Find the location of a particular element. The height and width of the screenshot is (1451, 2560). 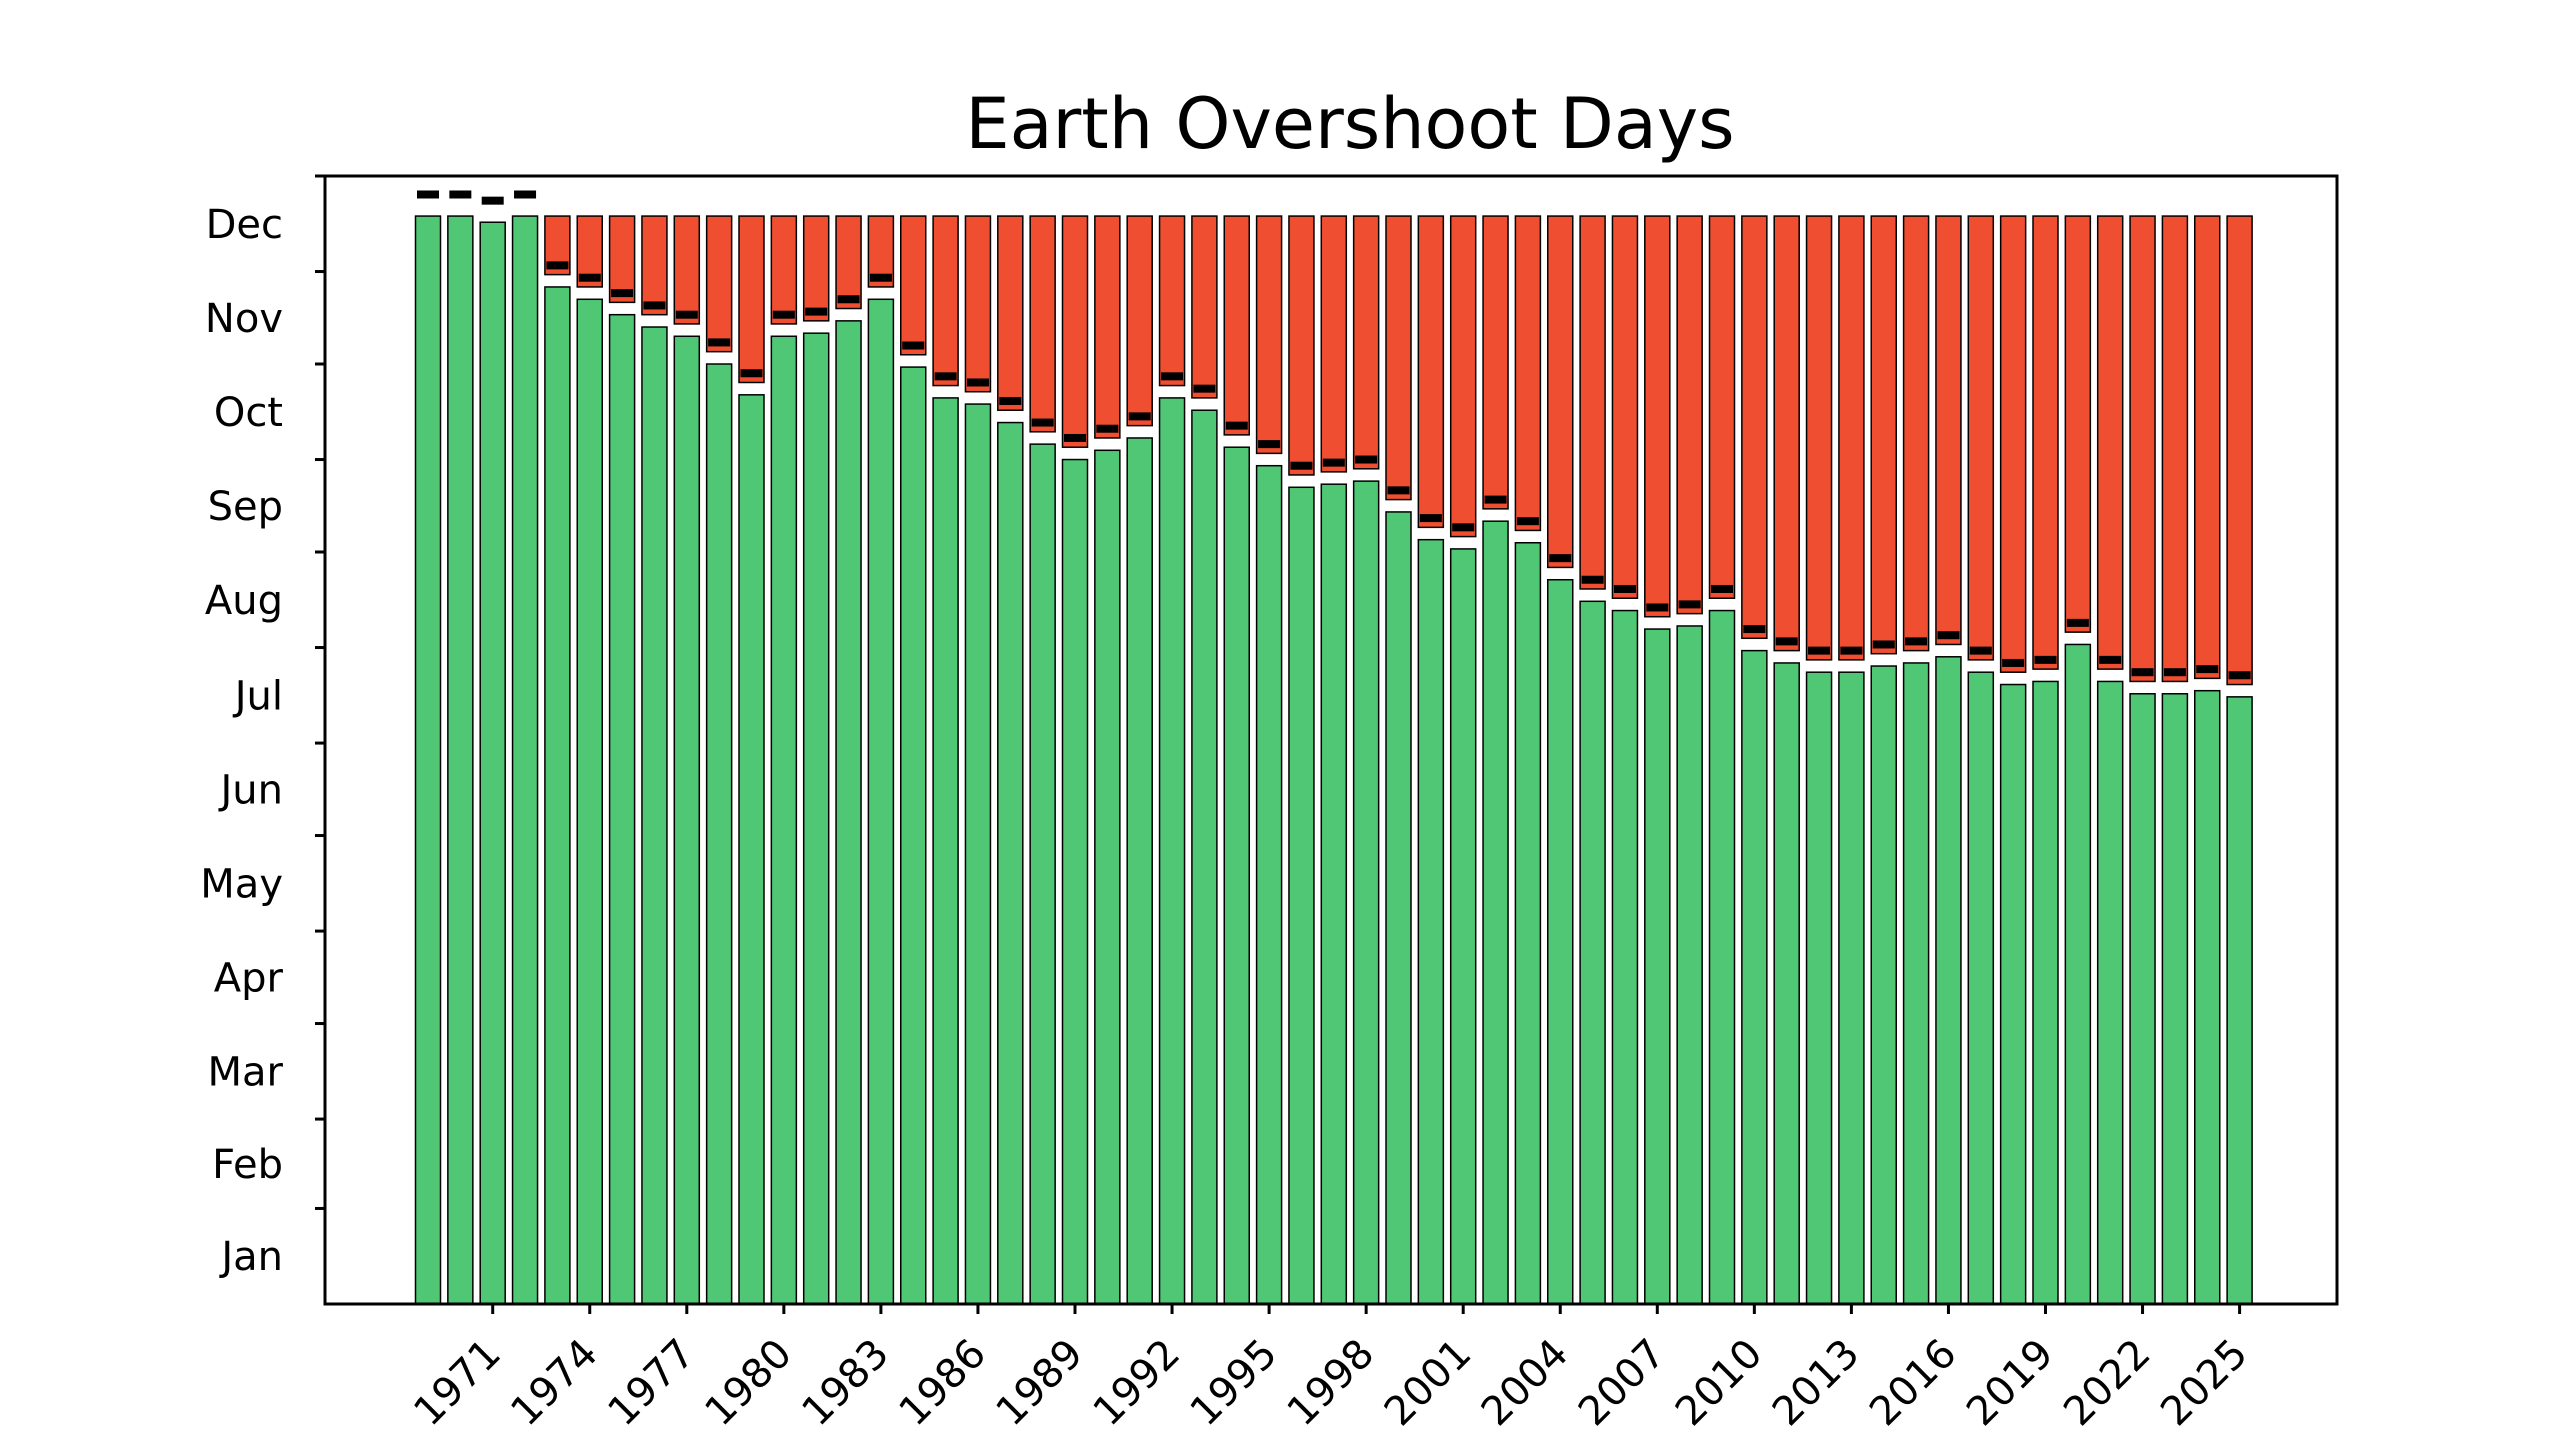

deficit-bar-1981 is located at coordinates (816, 268).